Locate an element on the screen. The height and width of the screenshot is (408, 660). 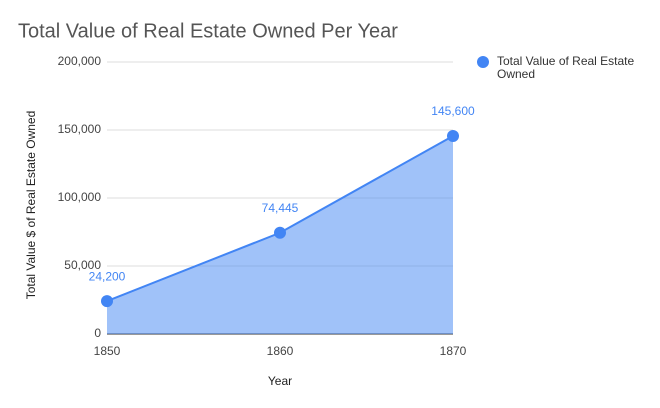
data-label: 145,600 is located at coordinates (453, 111).